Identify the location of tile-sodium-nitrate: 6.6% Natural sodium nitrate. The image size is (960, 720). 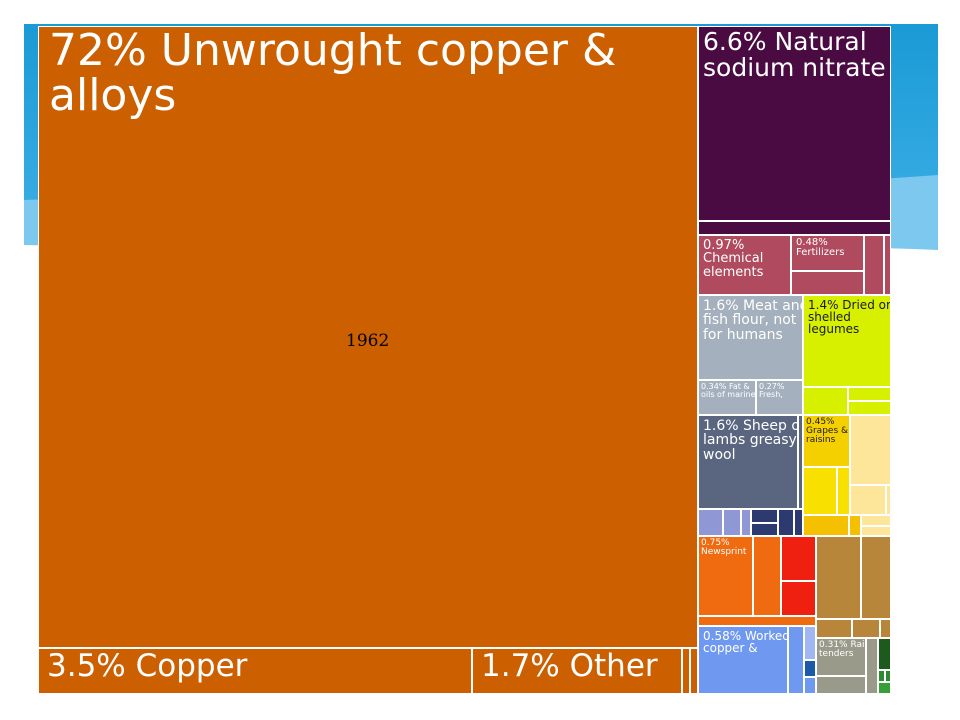
(794, 123).